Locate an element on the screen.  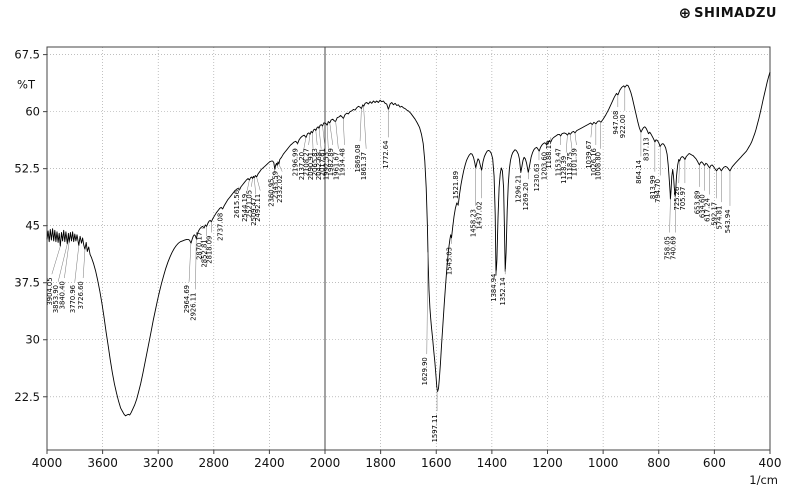
peak-label: 2509.47 is located at coordinates (254, 212).